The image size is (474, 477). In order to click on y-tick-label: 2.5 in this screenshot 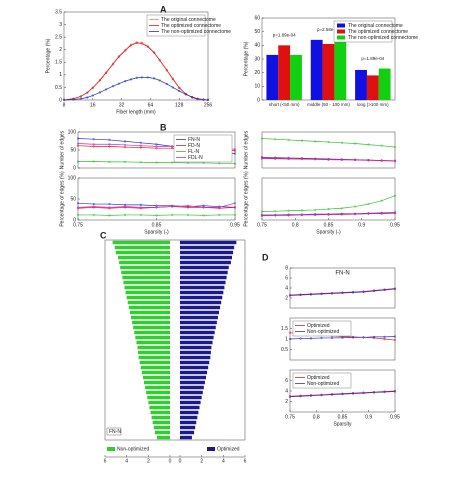, I will do `click(58, 37)`.